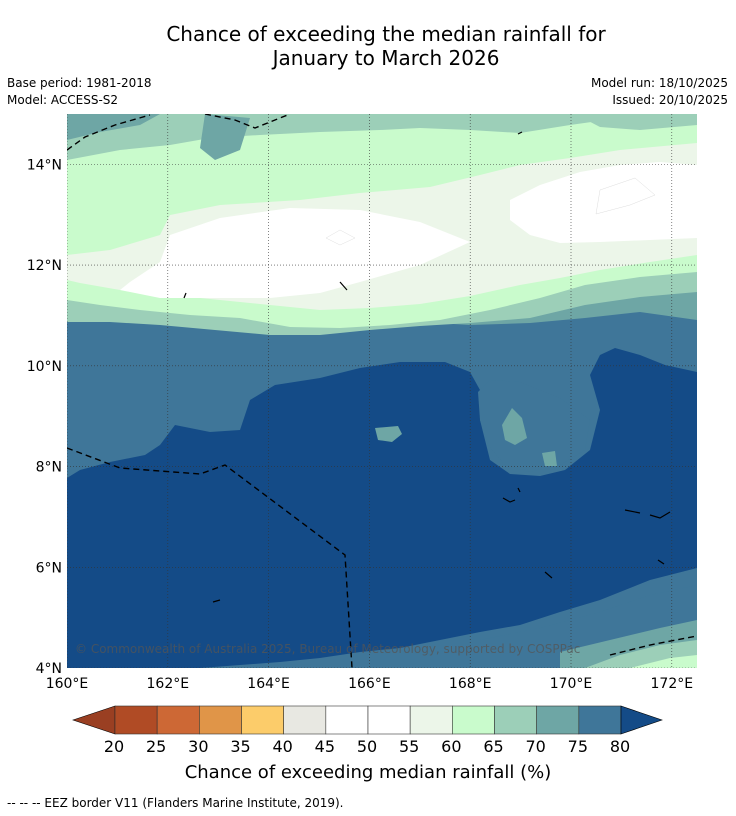  I want to click on lon-tick-label: 172°E, so click(672, 684).